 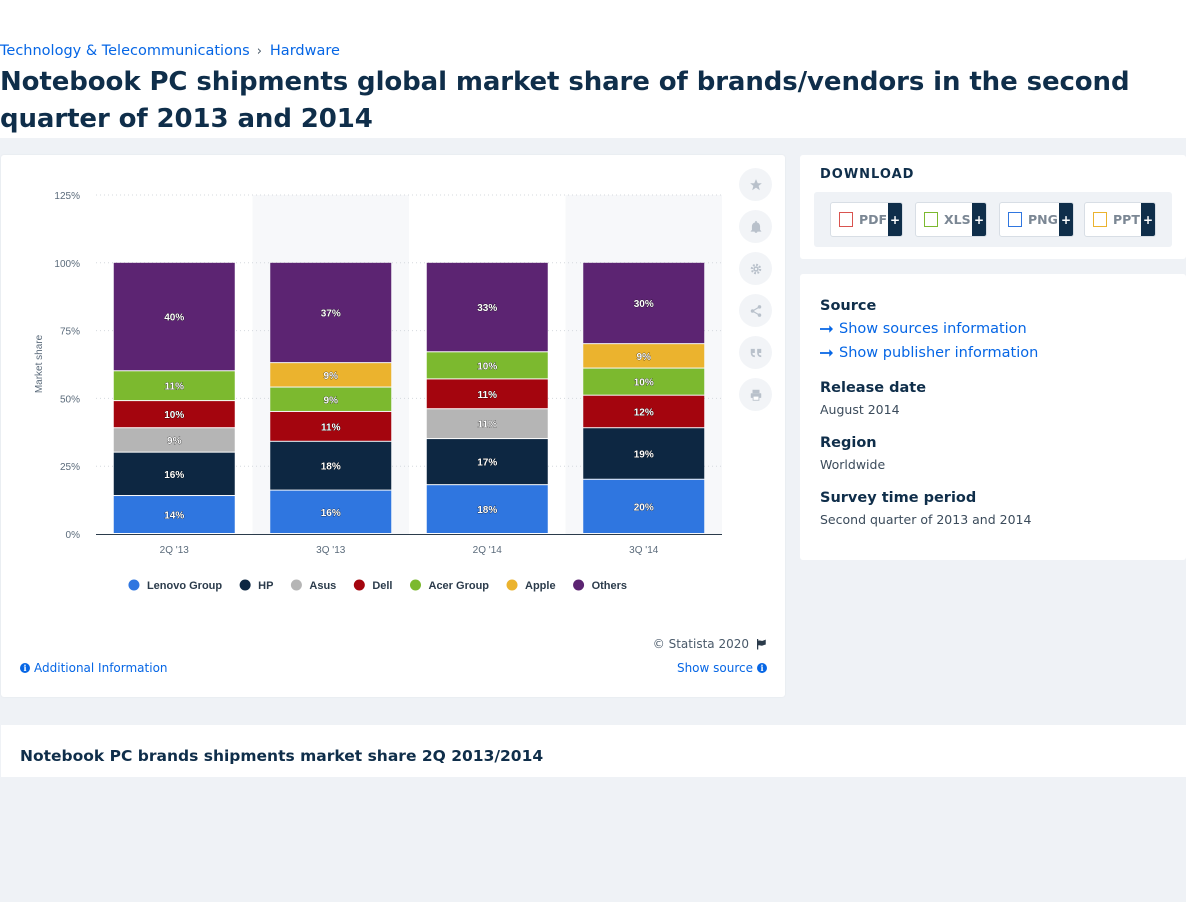 I want to click on release-date-heading: Release date, so click(x=873, y=388).